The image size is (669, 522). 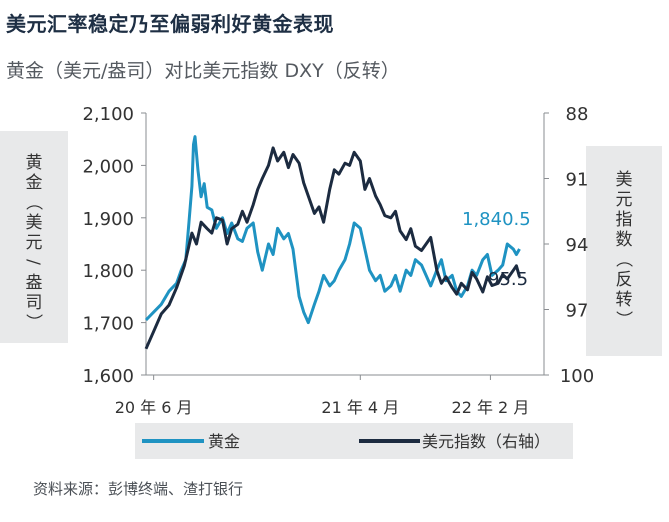 I want to click on axis-label-glyph: 金, so click(x=34, y=183).